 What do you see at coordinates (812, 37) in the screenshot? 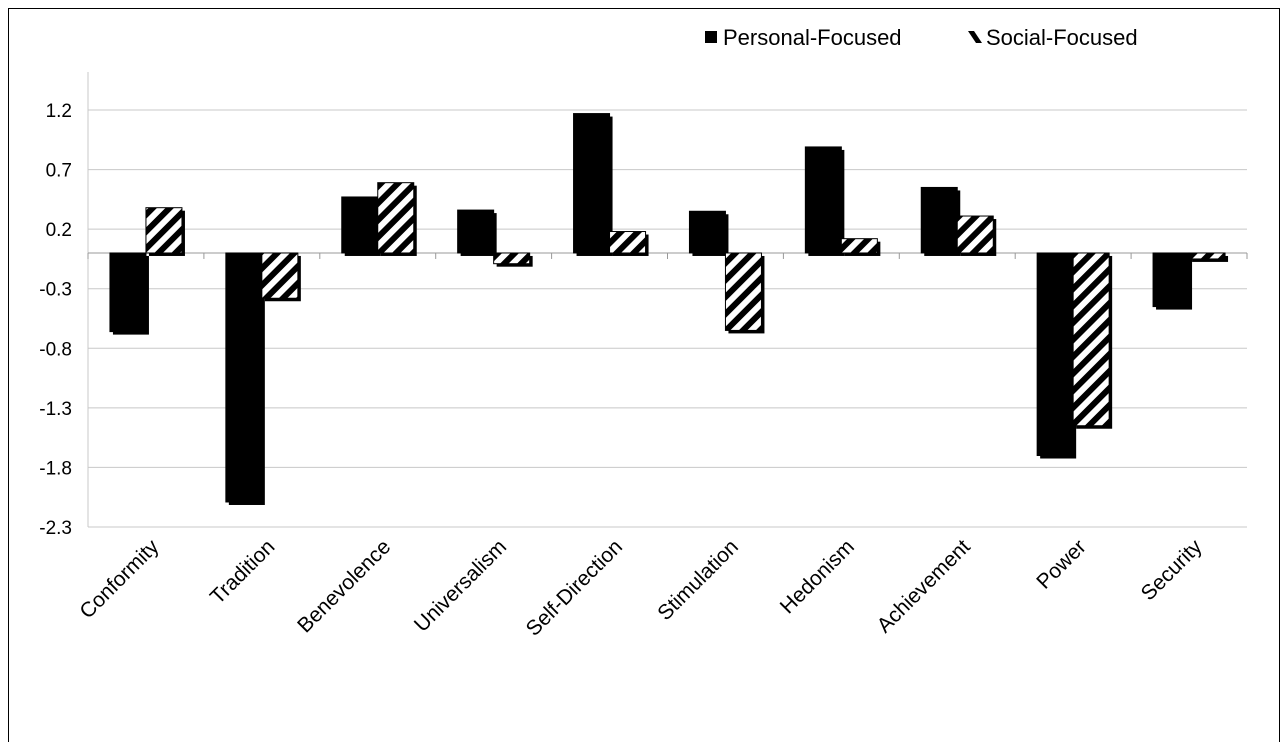
I see `personal-focused-legend-label: Personal-Focused` at bounding box center [812, 37].